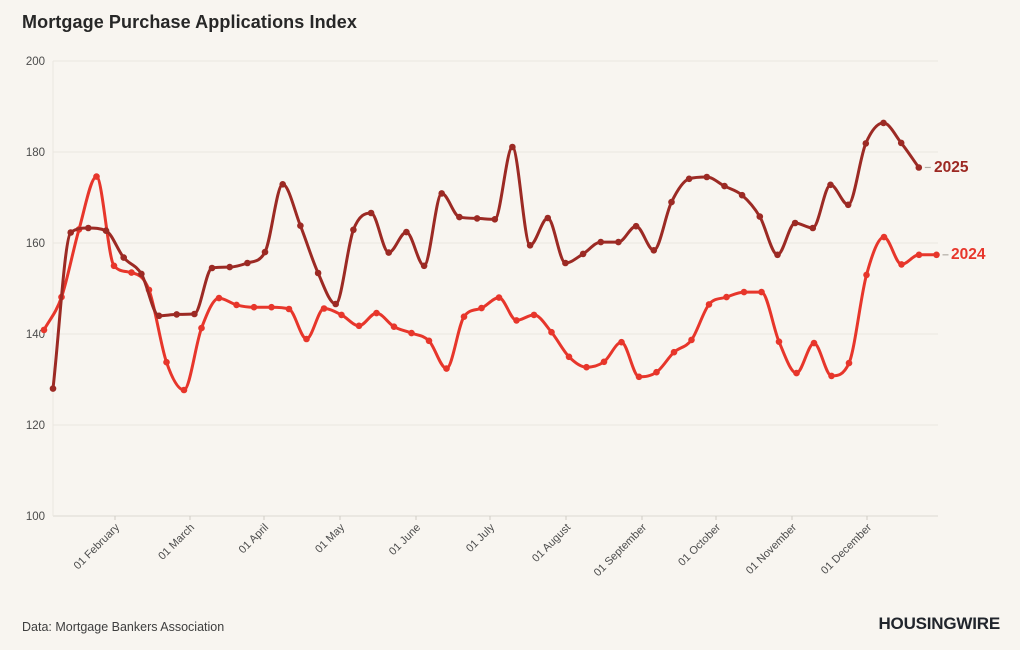  What do you see at coordinates (330, 538) in the screenshot?
I see `x-tick-label: 01 May` at bounding box center [330, 538].